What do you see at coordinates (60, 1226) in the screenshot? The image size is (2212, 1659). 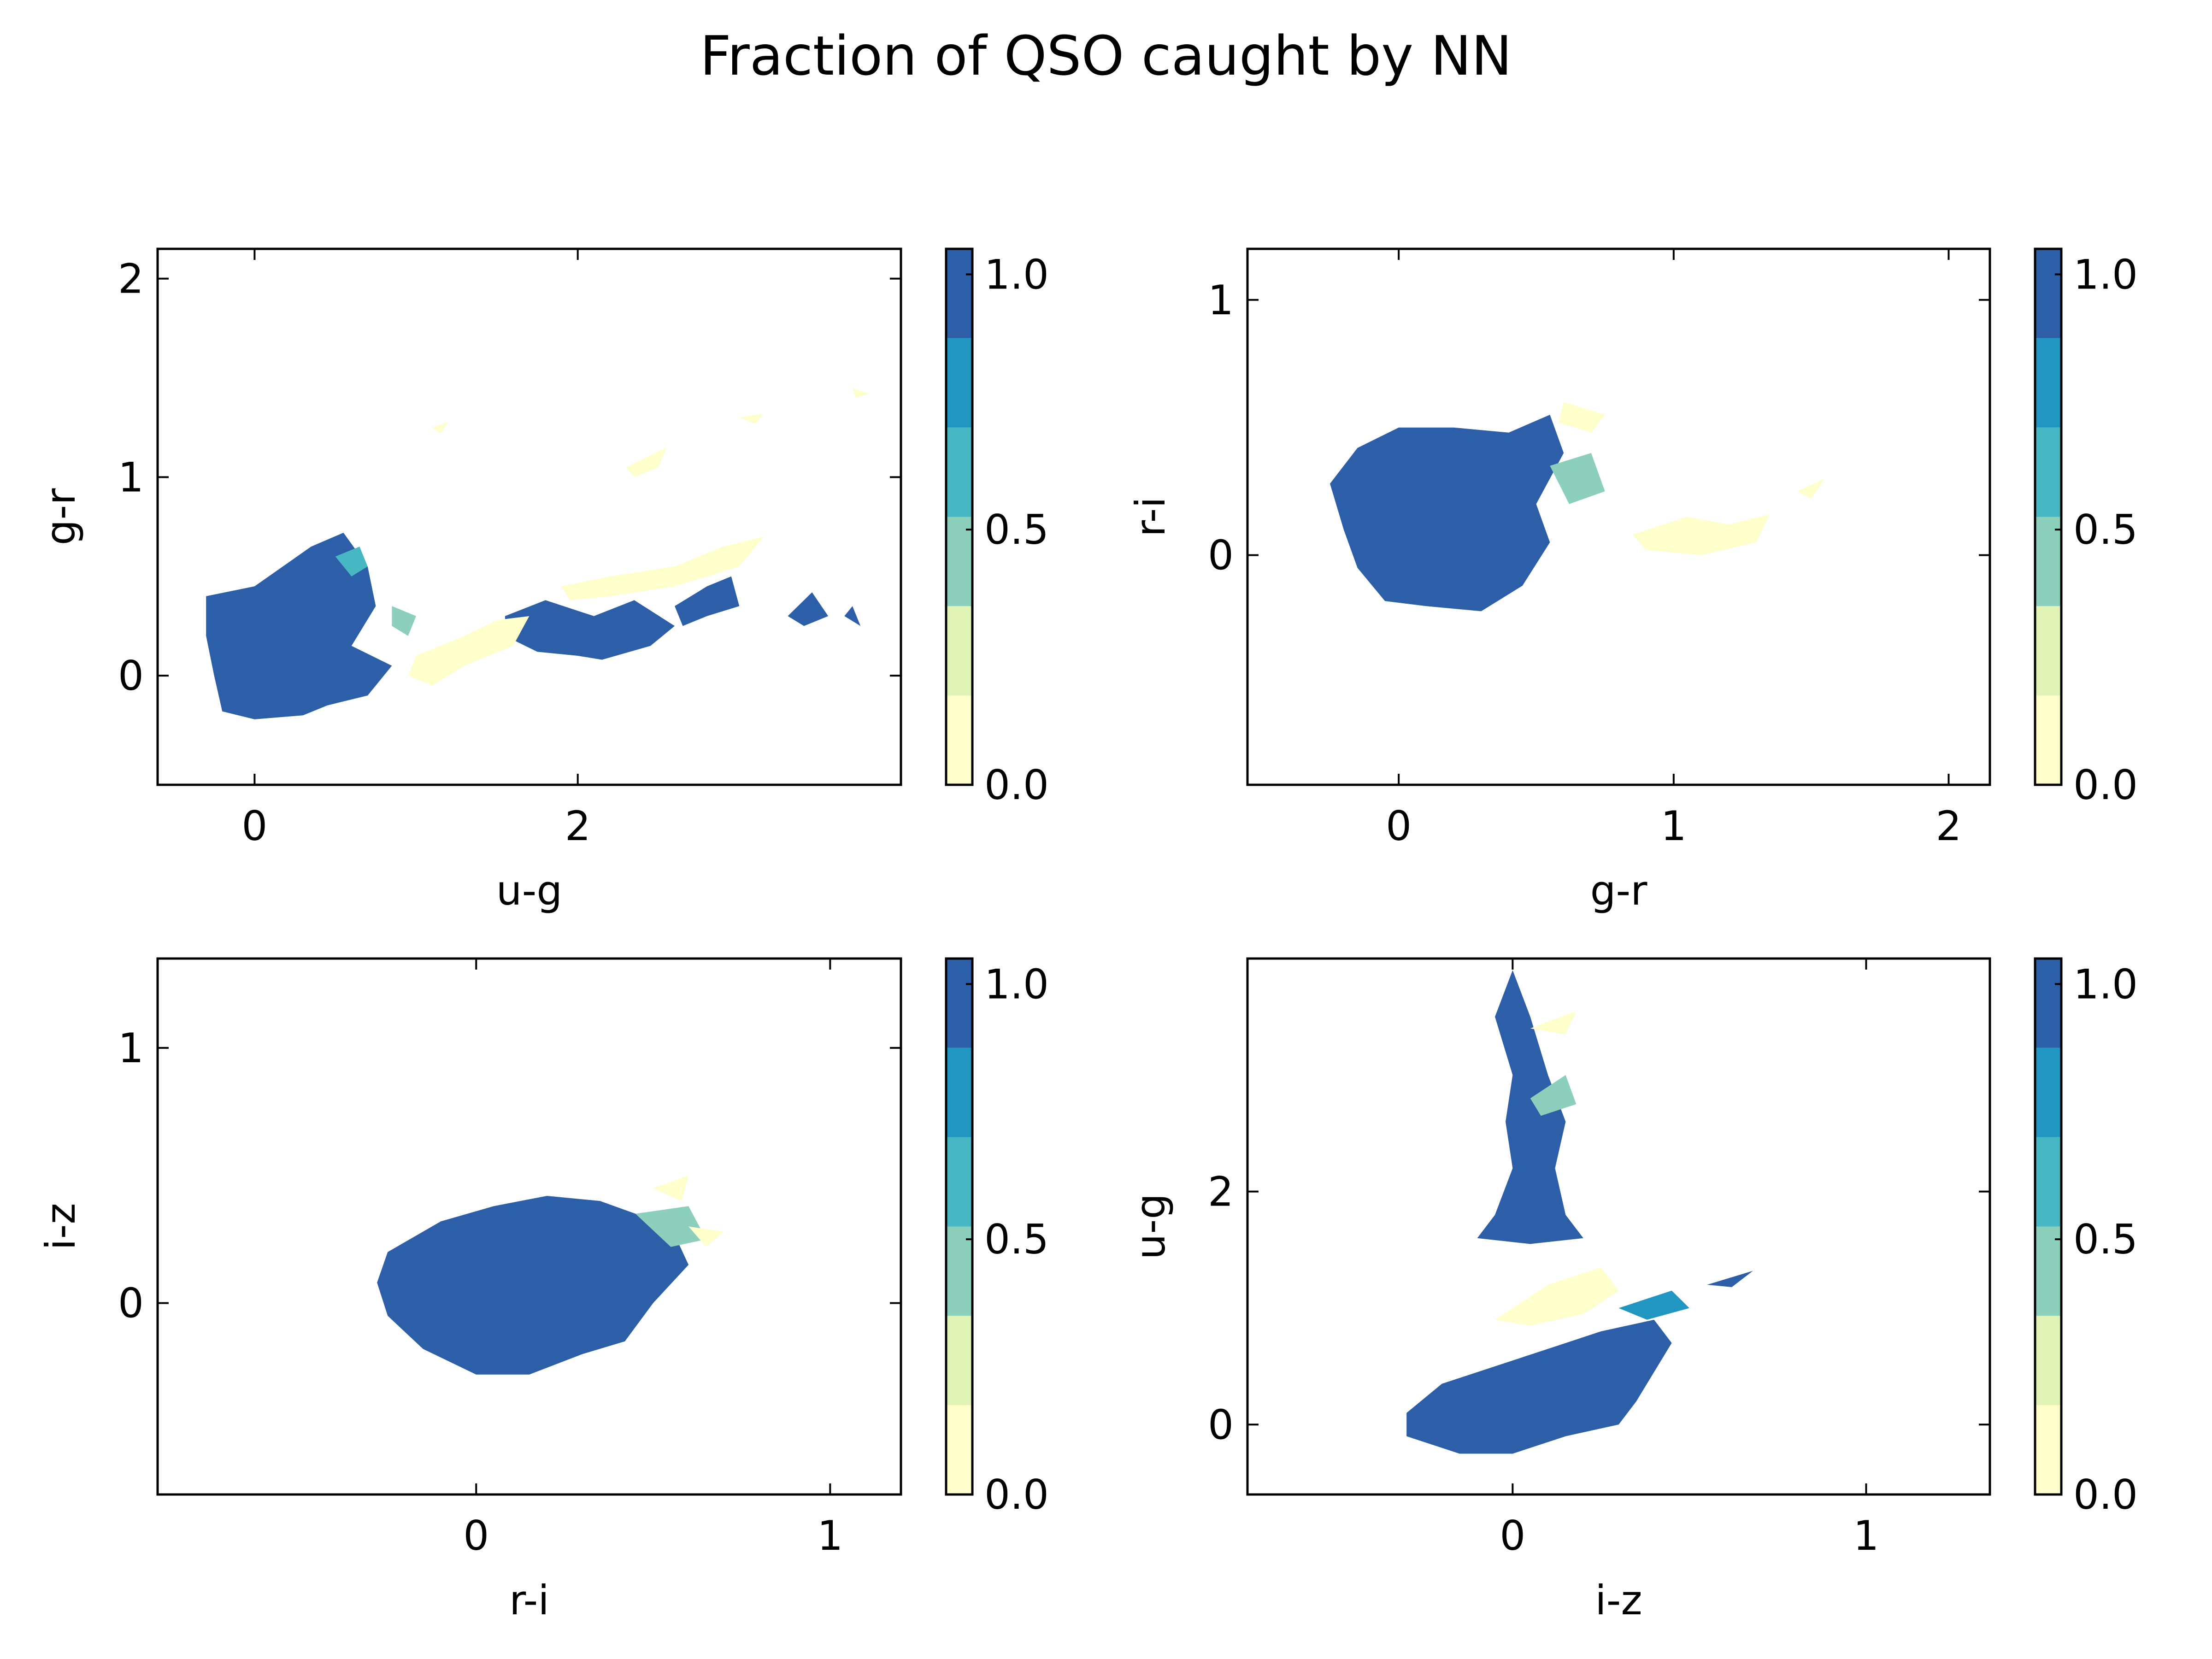 I see `y-axis-label: i-z` at bounding box center [60, 1226].